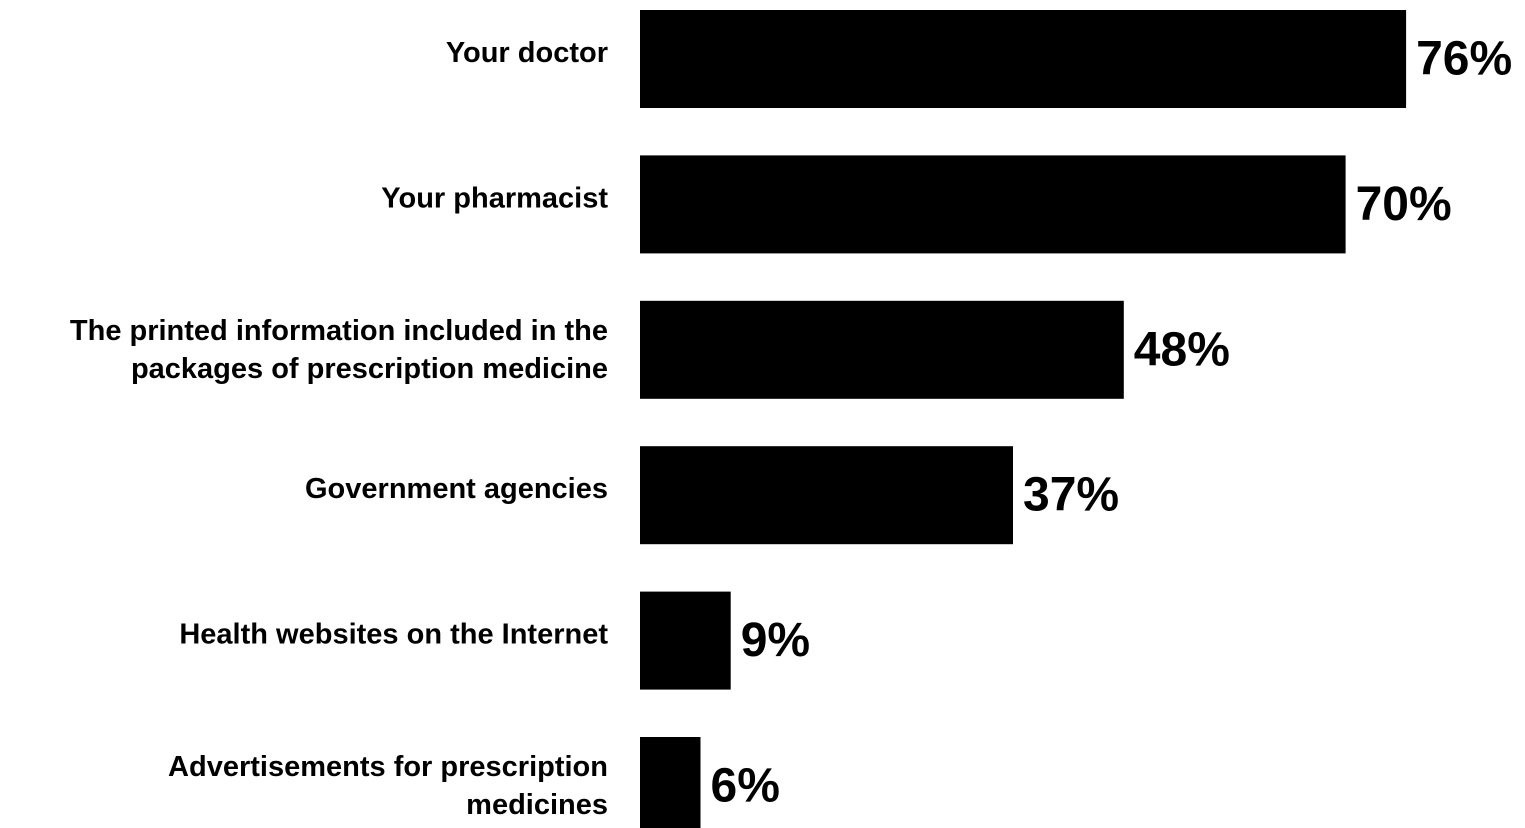  Describe the element at coordinates (527, 53) in the screenshot. I see `category-label-0: Your doctor` at that location.